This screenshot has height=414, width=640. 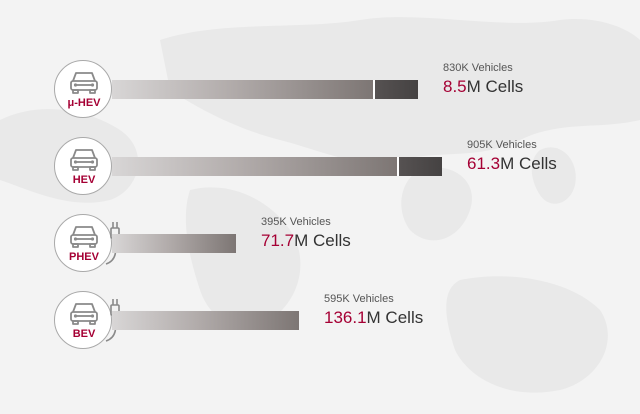 I want to click on vehicle-badge: μ-HEV, so click(x=83, y=89).